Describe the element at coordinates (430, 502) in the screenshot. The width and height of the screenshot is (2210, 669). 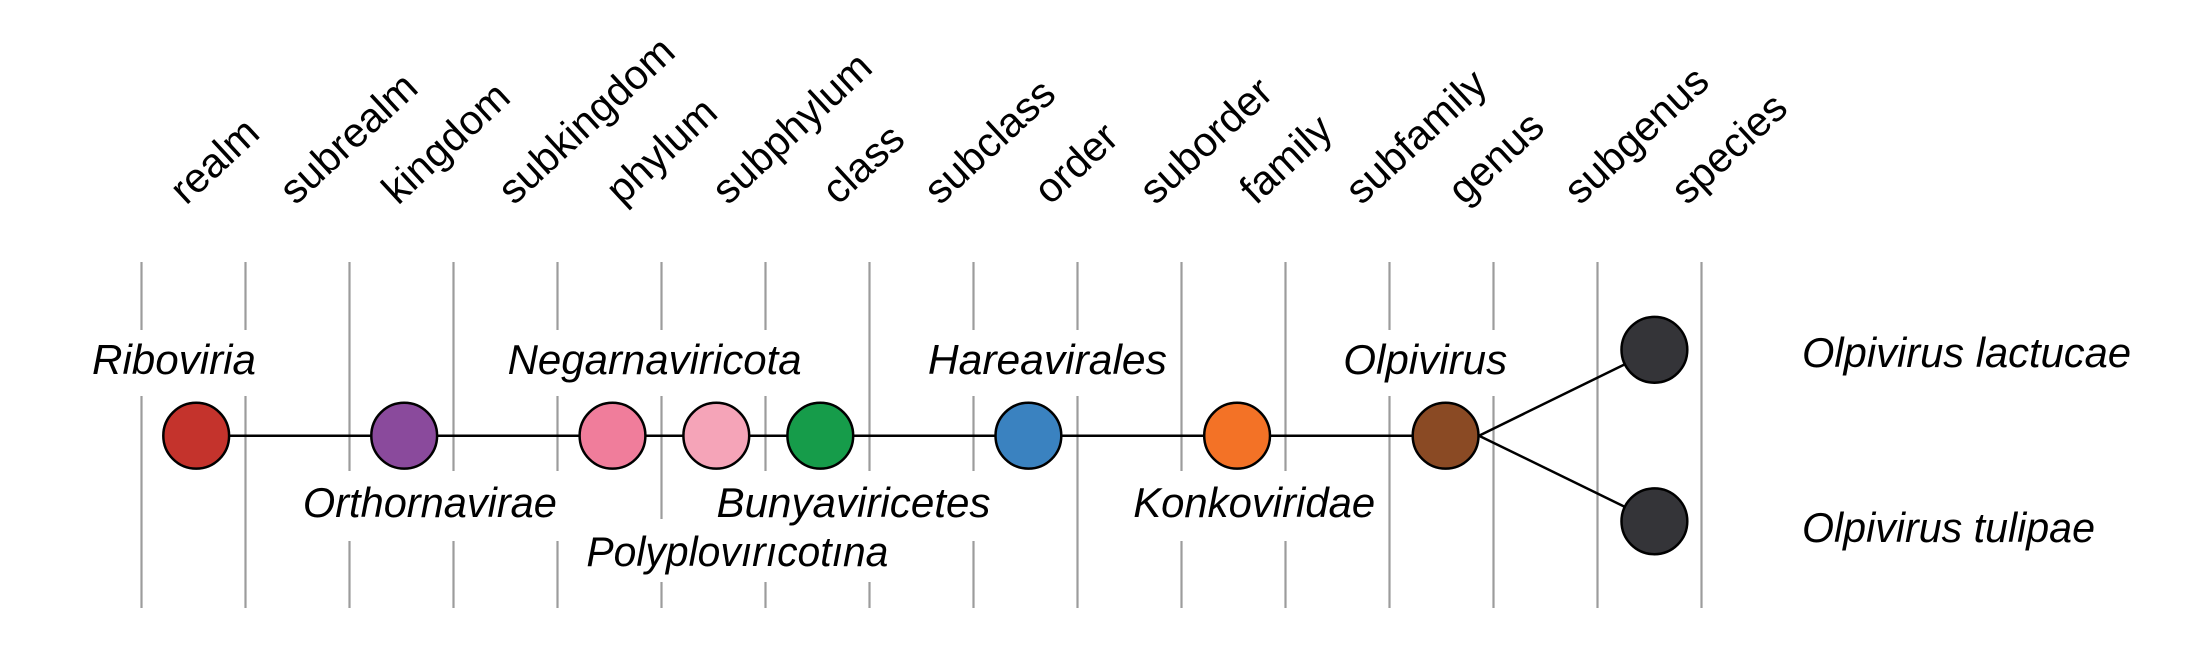
I see `svg-text: Orthornavirae` at that location.